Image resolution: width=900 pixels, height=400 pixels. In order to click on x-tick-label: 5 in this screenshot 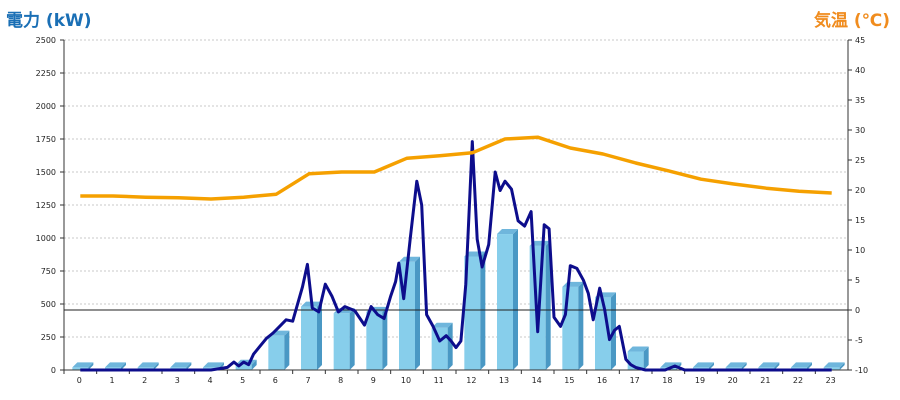, I will do `click(242, 380)`.